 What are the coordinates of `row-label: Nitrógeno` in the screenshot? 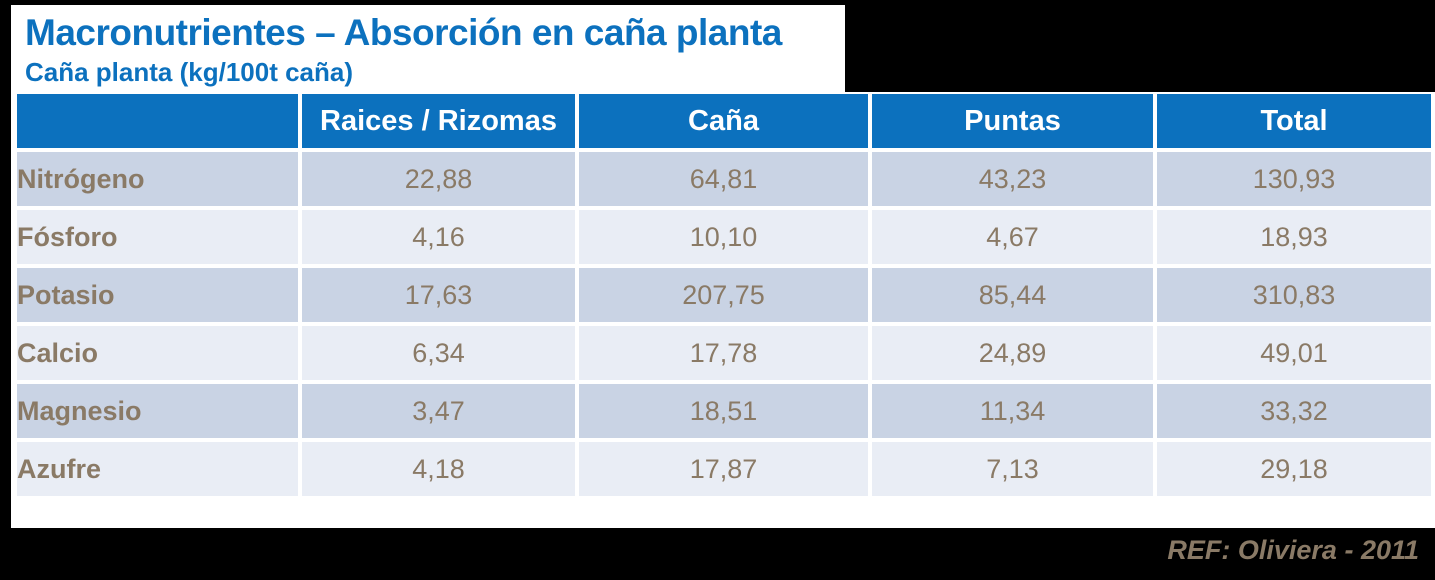 It's located at (157, 179).